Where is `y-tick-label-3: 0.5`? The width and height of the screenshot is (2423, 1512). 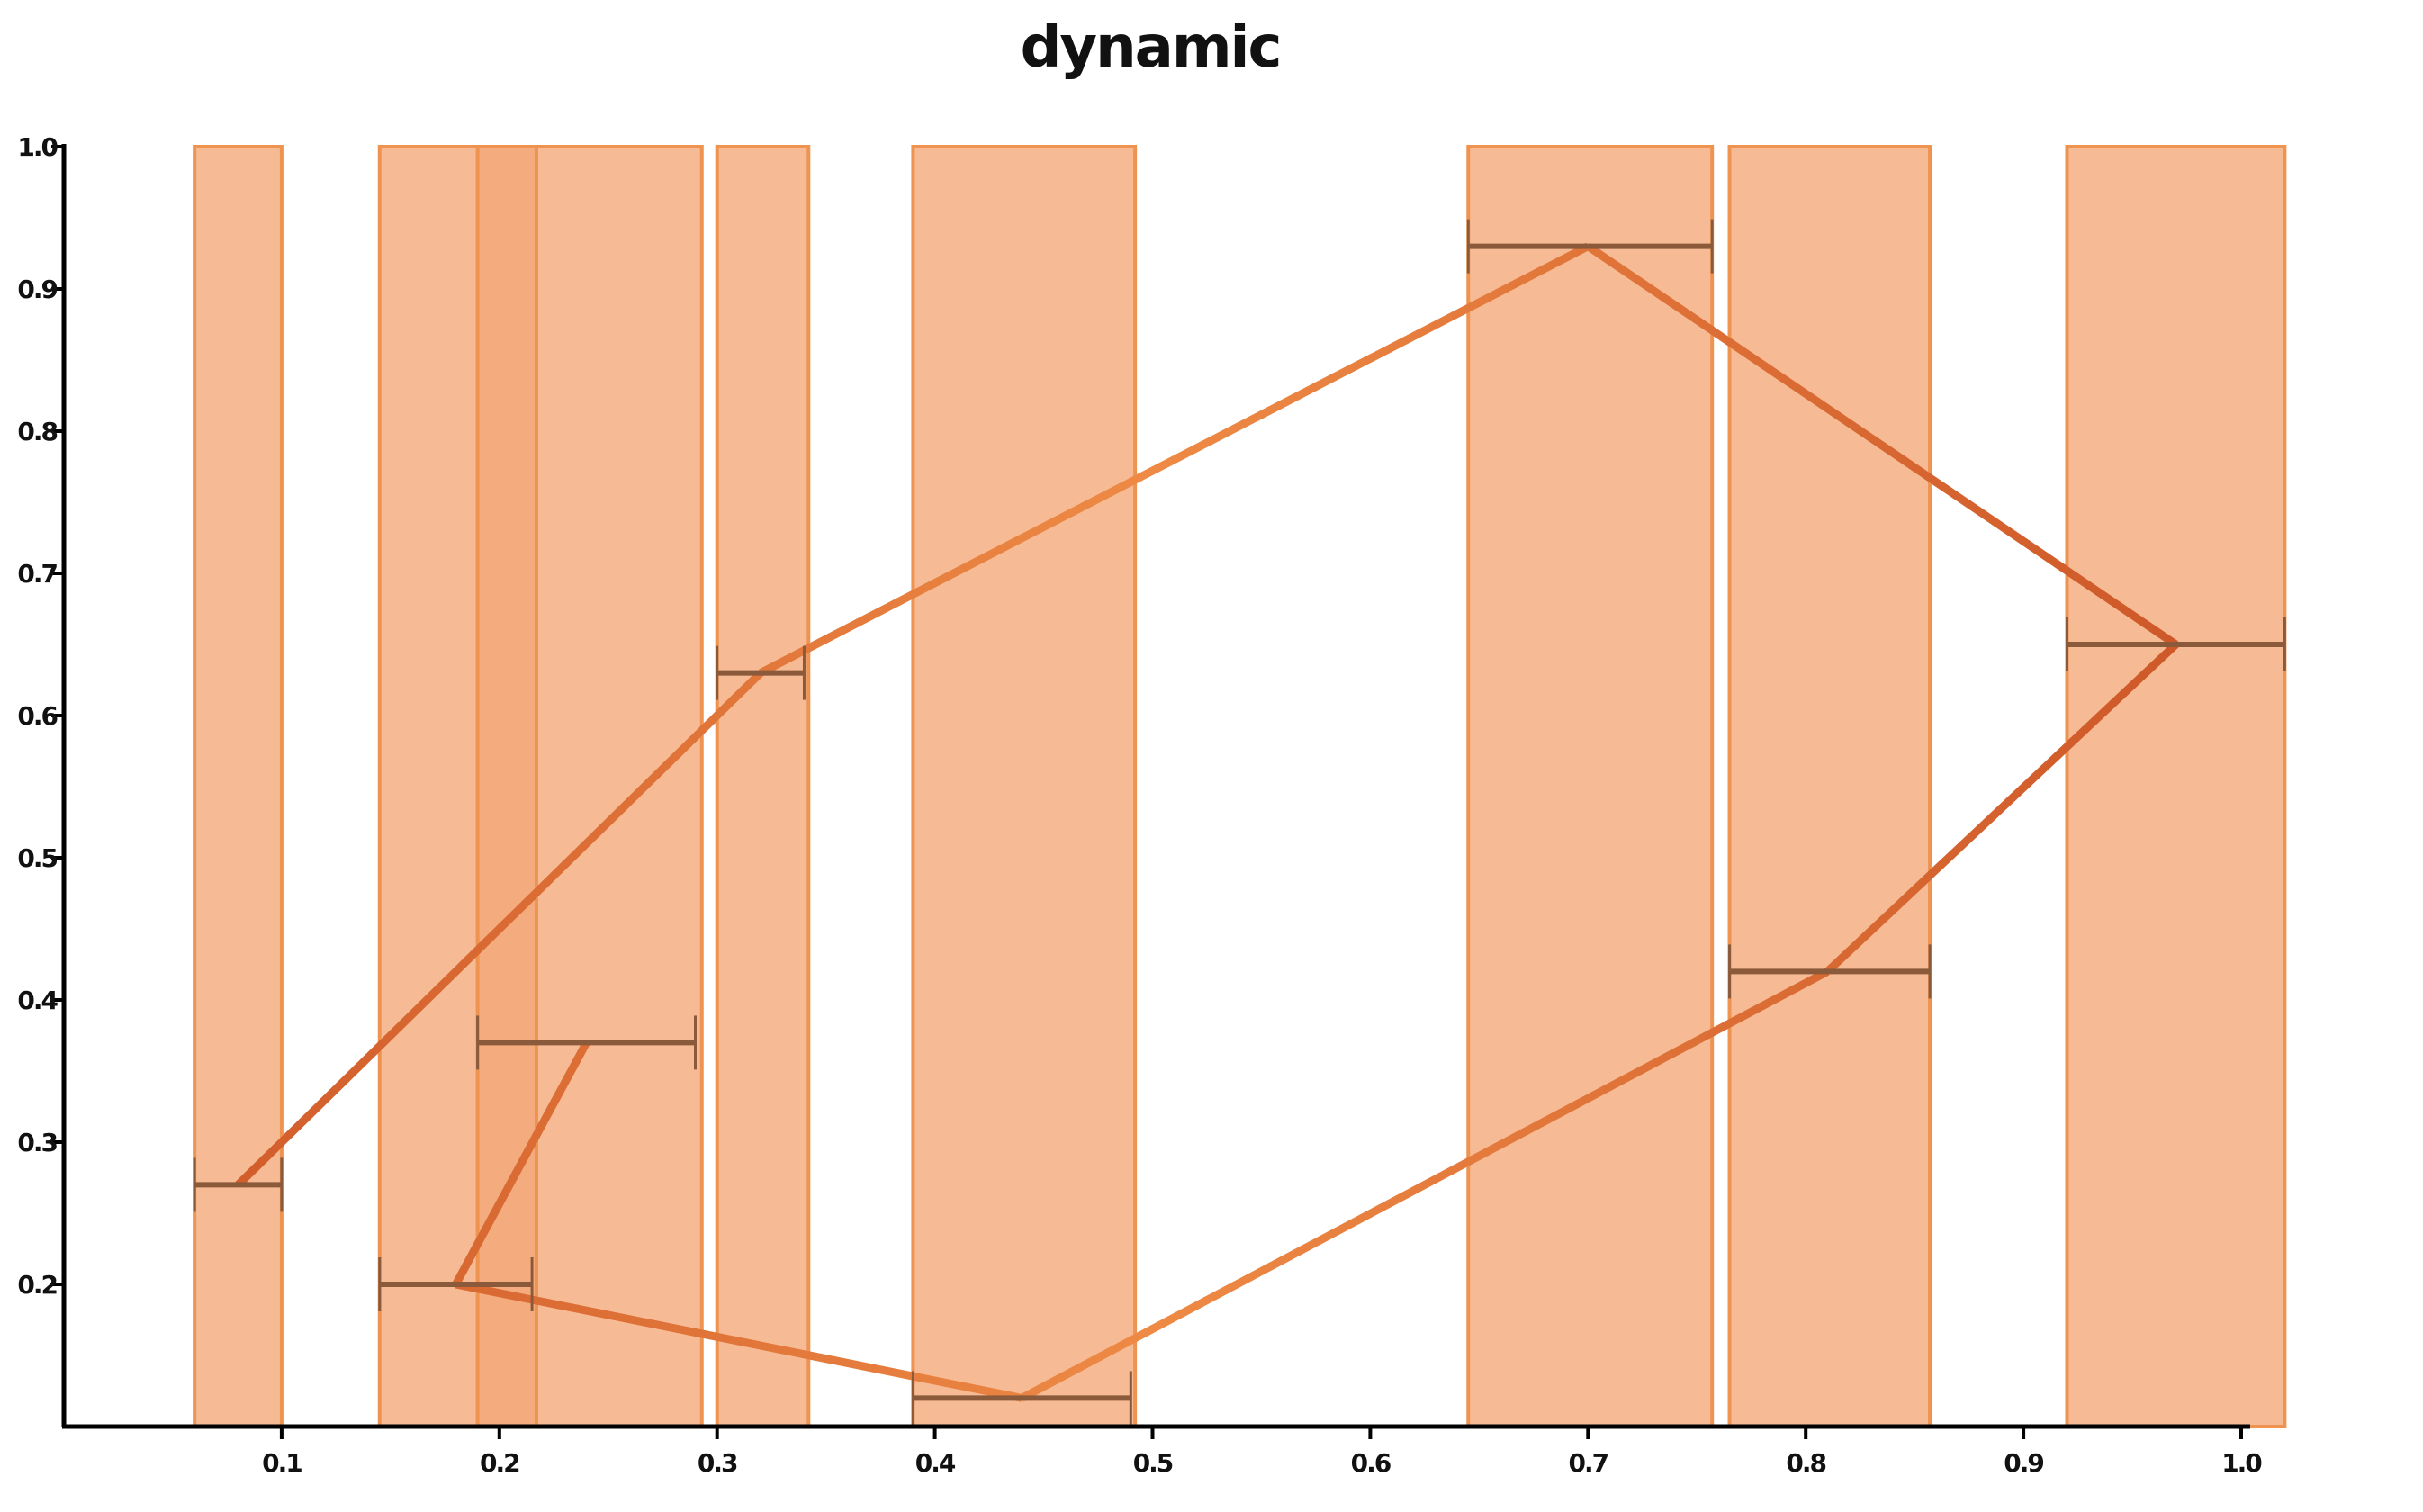 y-tick-label-3: 0.5 is located at coordinates (37, 858).